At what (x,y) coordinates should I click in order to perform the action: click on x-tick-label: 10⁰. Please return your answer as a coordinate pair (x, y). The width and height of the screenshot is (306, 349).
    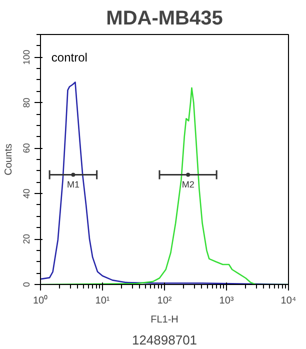
    Looking at the image, I should click on (40, 300).